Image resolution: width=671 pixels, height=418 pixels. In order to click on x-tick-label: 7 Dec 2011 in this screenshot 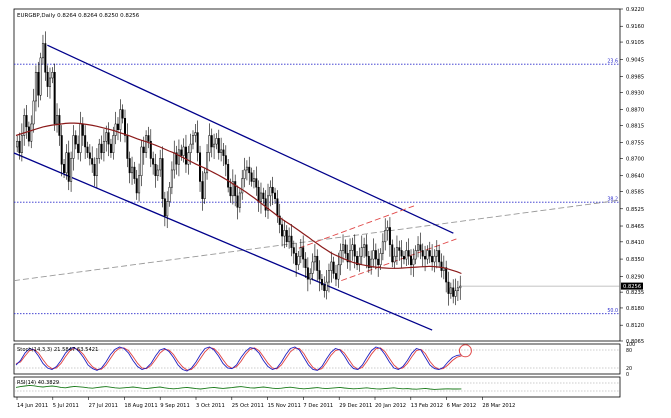, I will do `click(318, 406)`.